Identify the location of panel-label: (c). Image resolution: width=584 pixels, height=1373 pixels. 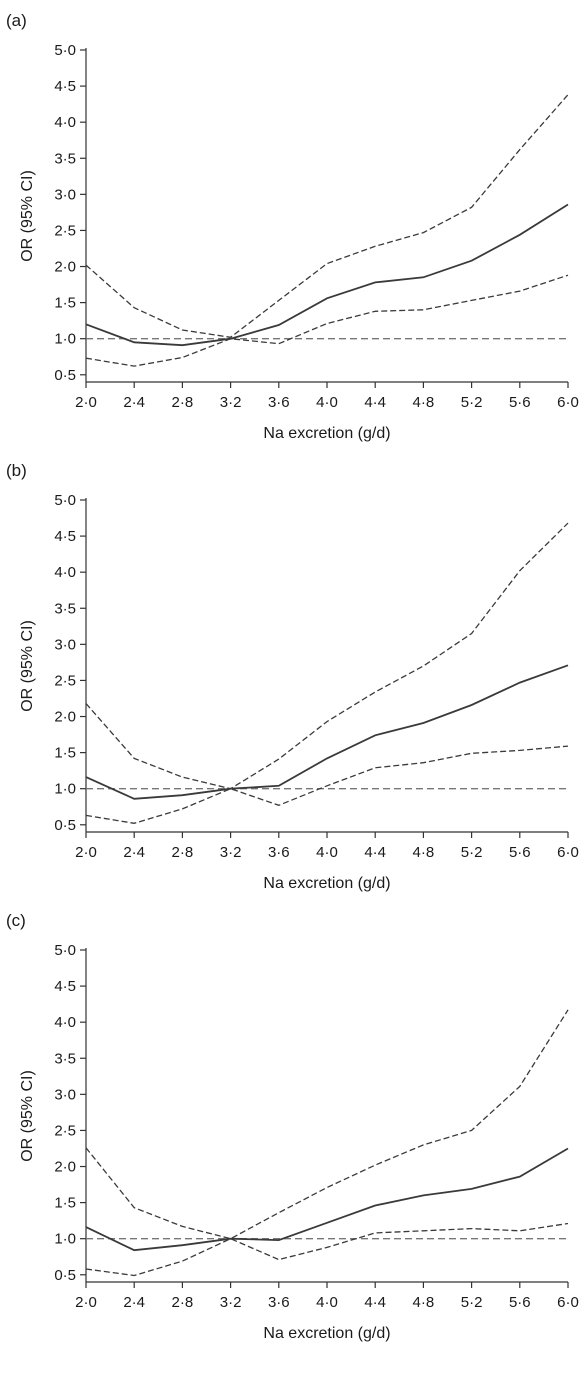
(16, 920).